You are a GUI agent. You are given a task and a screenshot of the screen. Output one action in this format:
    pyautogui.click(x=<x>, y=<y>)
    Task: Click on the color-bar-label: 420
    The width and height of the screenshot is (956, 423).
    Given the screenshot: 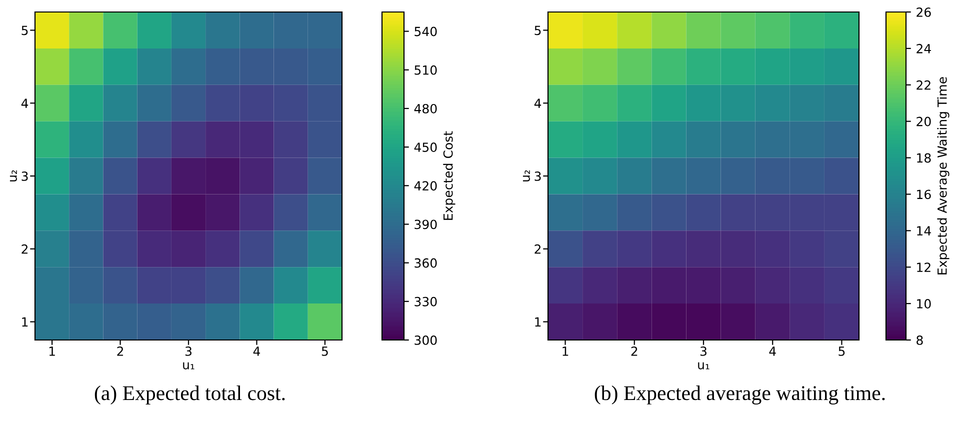 What is the action you would take?
    pyautogui.click(x=425, y=186)
    